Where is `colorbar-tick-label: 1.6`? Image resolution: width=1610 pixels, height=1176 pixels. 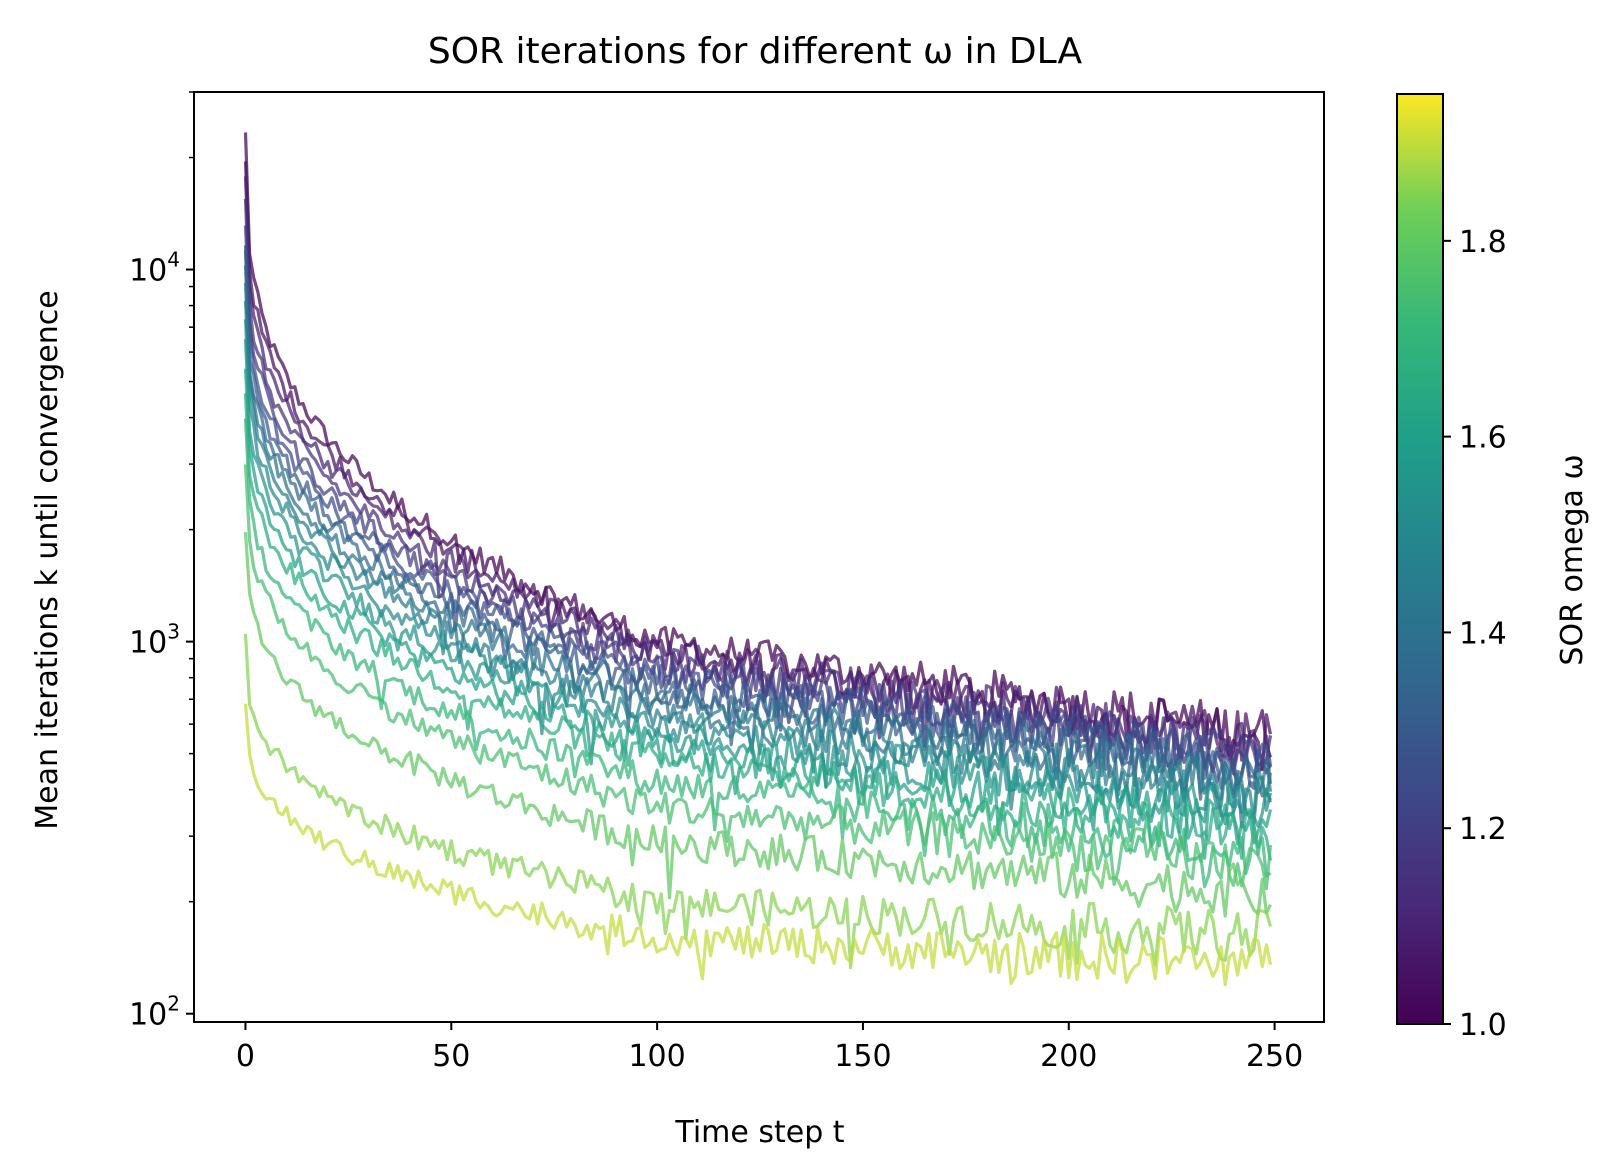 colorbar-tick-label: 1.6 is located at coordinates (1483, 438).